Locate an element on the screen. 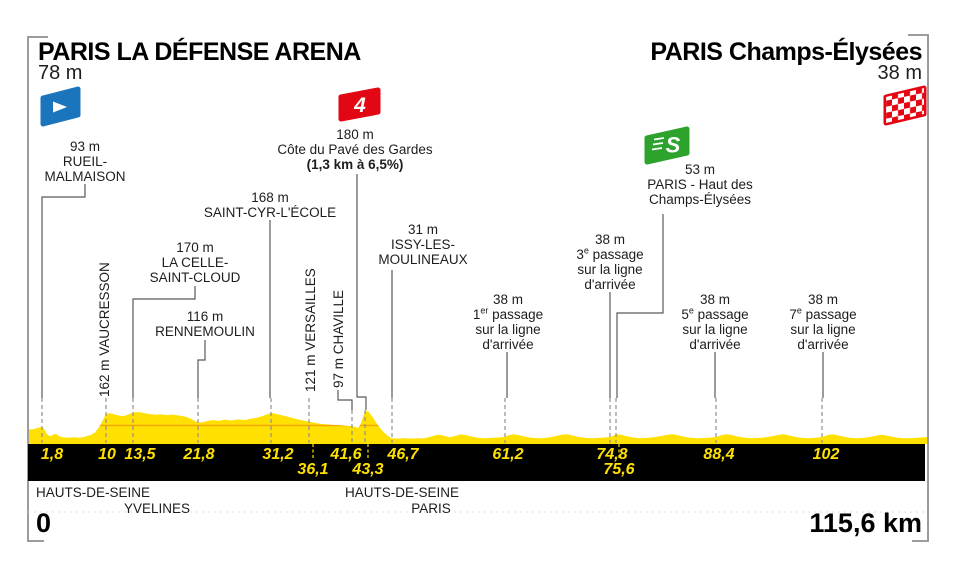  climb-category-number: 4 is located at coordinates (359, 105).